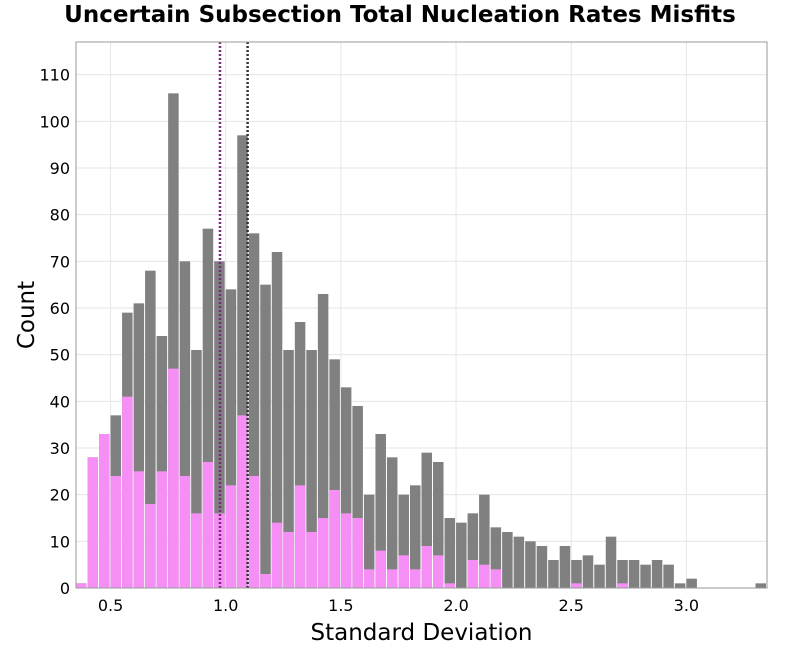  Describe the element at coordinates (54, 75) in the screenshot. I see `y-tick-label: 110` at that location.